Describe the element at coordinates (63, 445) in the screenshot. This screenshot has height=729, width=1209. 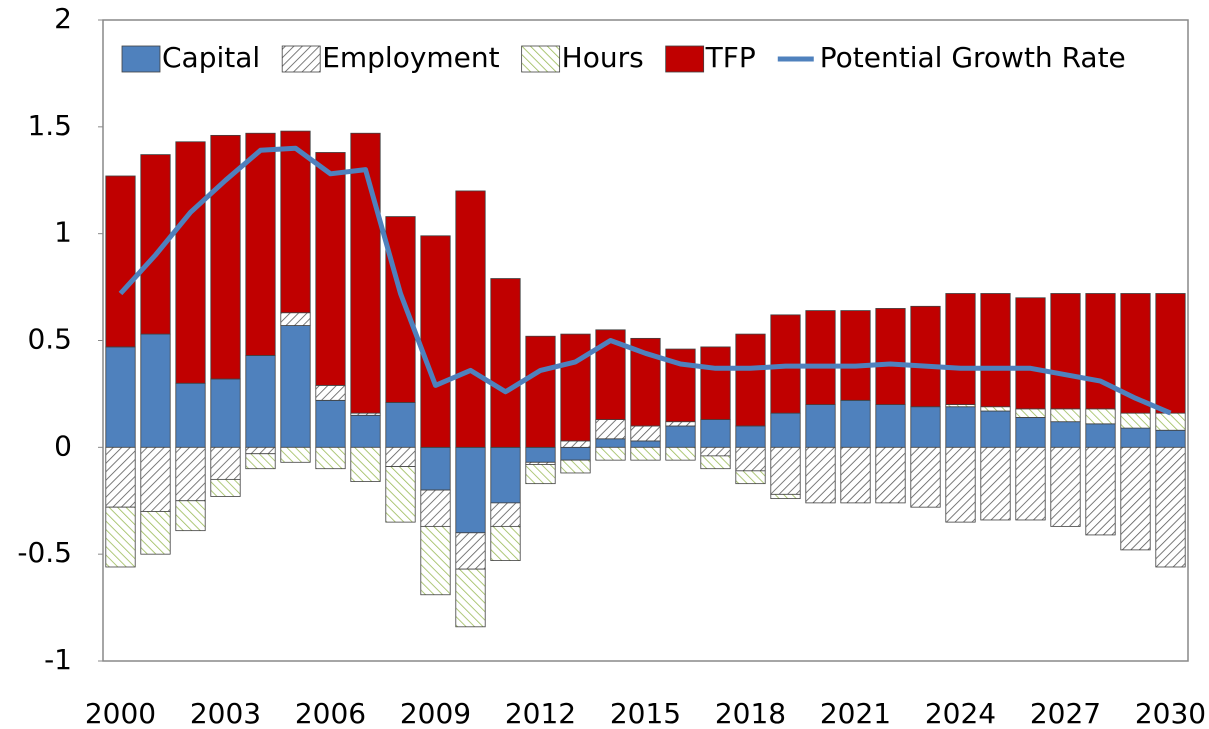
I see `y-tick-label: 0` at that location.